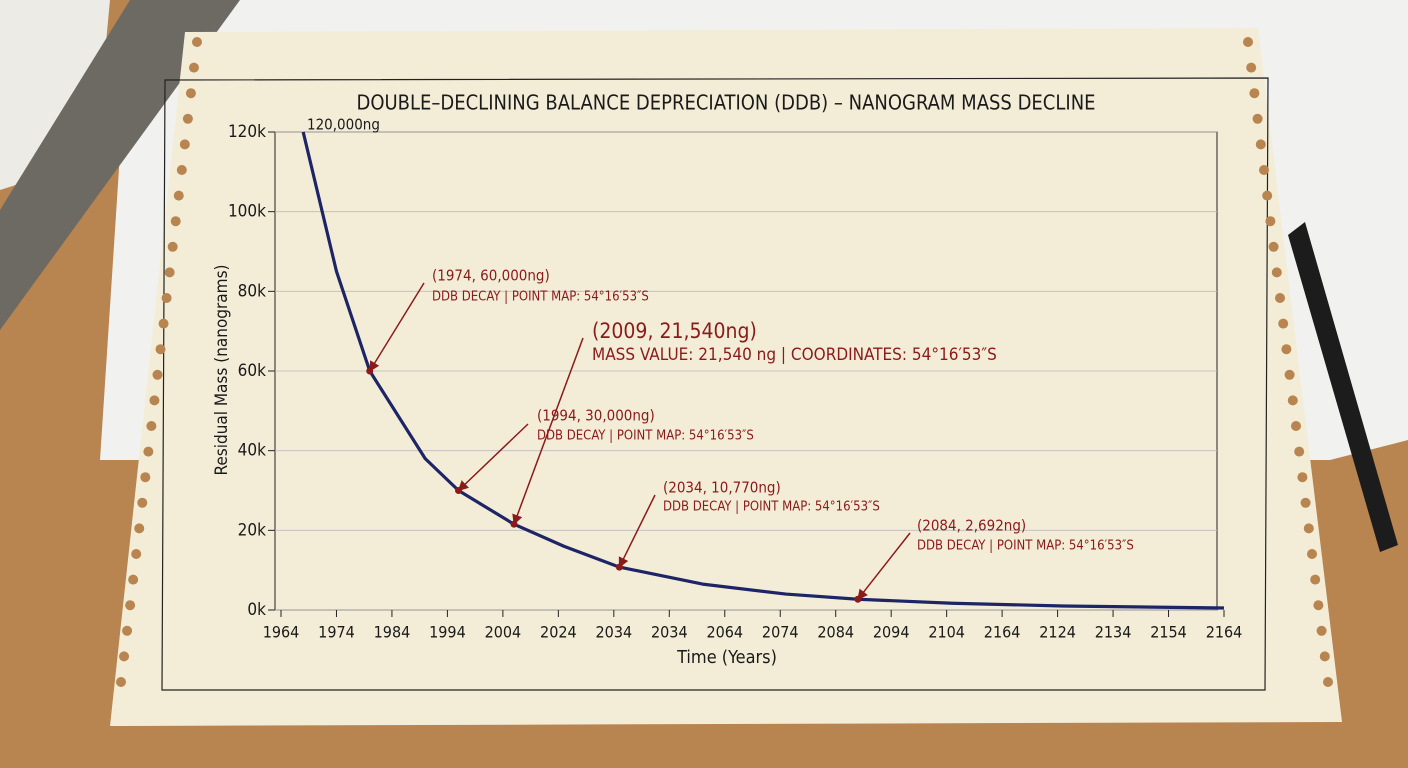 The height and width of the screenshot is (768, 1408). I want to click on annotation-title: (1994, 30,000ng), so click(596, 416).